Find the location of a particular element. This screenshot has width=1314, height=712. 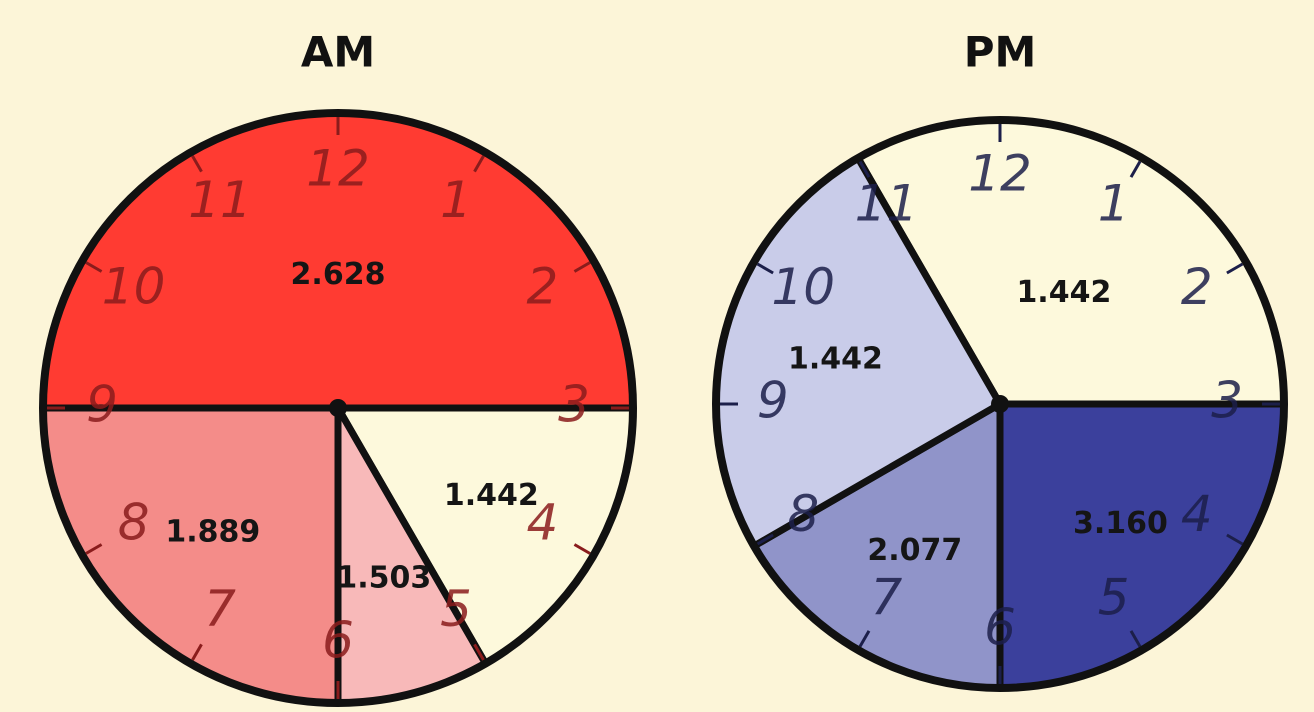

value-label: 1.889 is located at coordinates (212, 532).